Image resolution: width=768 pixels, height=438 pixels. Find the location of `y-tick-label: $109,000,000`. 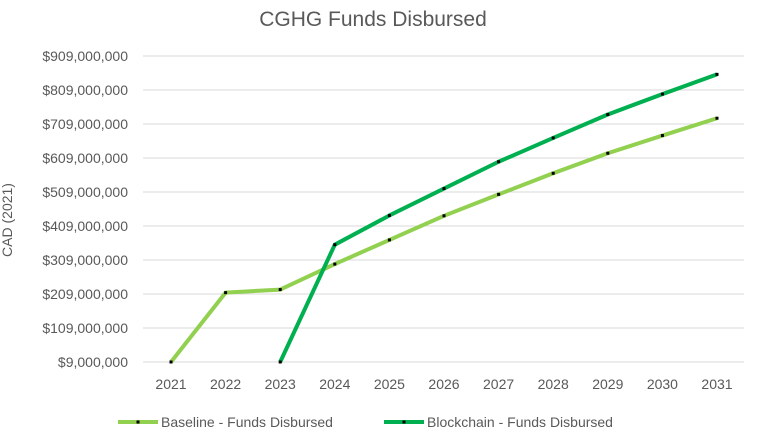

y-tick-label: $109,000,000 is located at coordinates (85, 328).